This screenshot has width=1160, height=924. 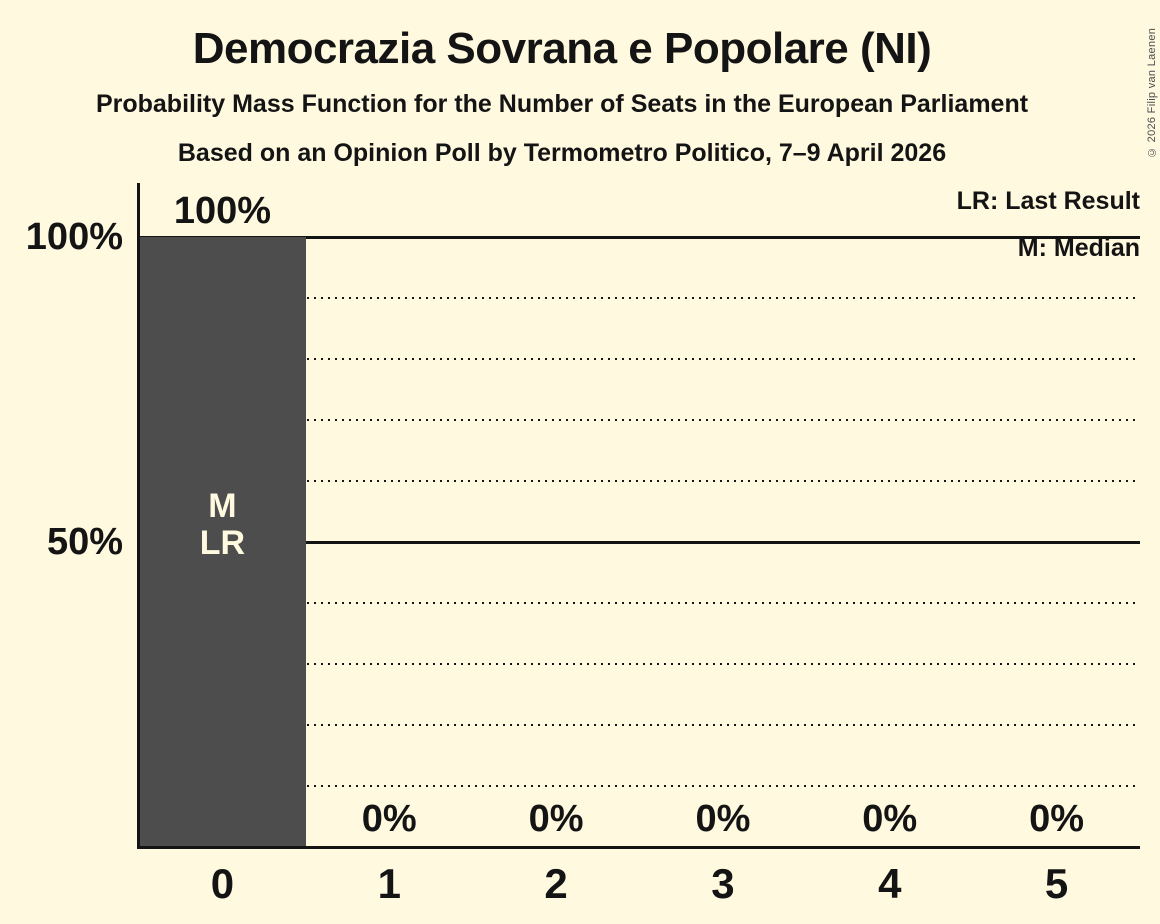 I want to click on gridline-20pct, so click(x=639, y=725).